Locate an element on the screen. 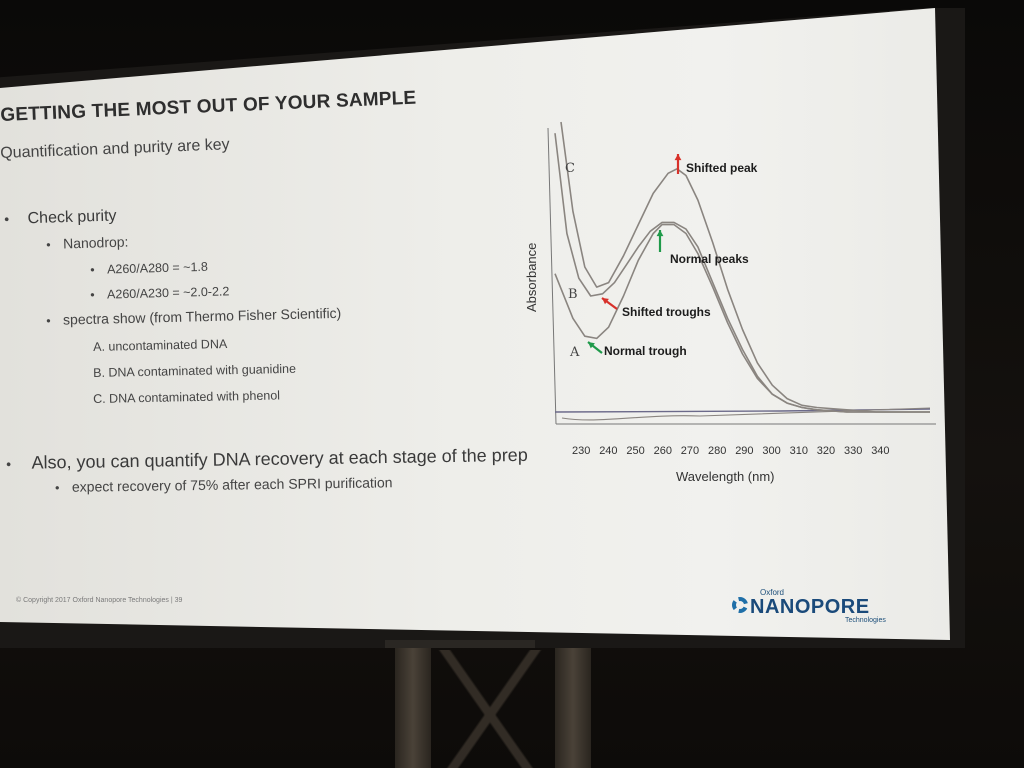 This screenshot has width=1024, height=768. annotation-label: Normal peaks is located at coordinates (709, 259).